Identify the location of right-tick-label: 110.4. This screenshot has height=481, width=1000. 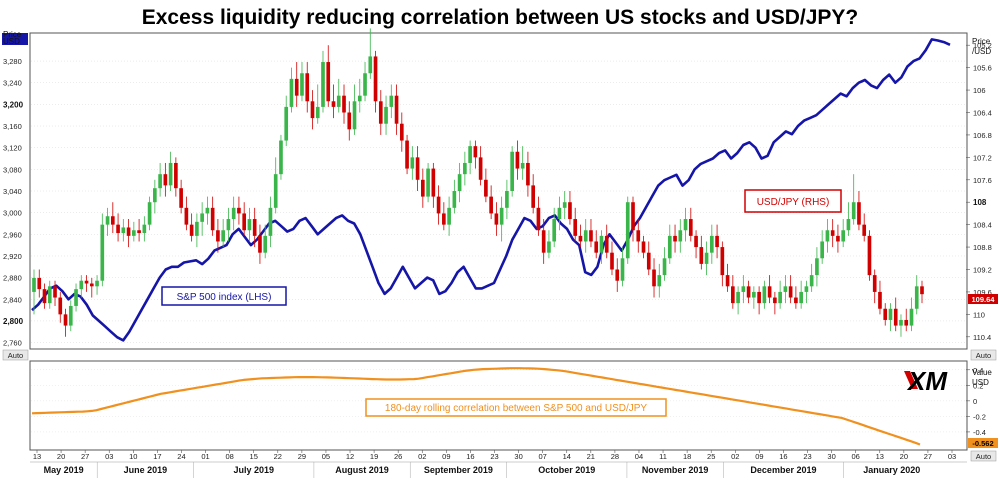
(982, 337).